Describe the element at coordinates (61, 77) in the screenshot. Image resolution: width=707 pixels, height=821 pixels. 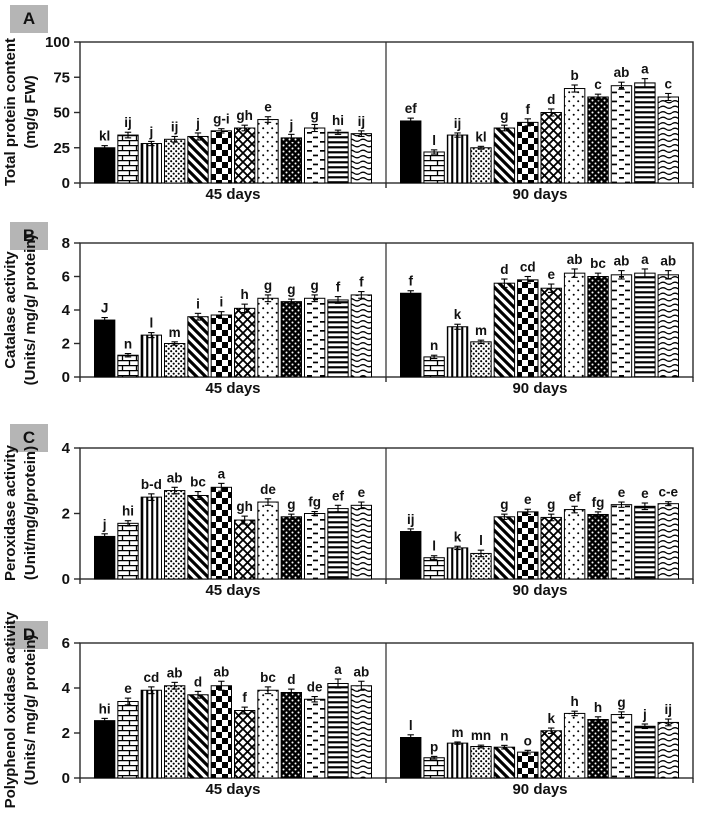
I see `svg-text: 75` at that location.